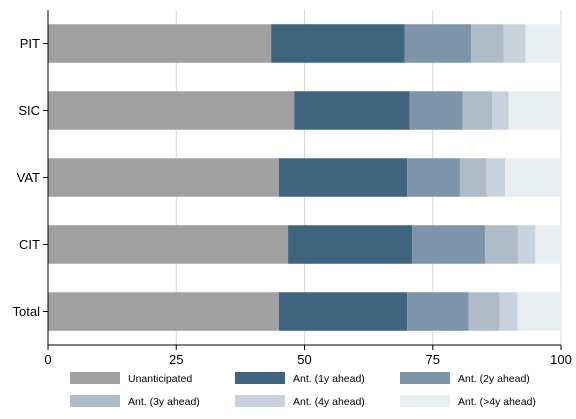  What do you see at coordinates (29, 110) in the screenshot?
I see `y-tick-label-1: SIC` at bounding box center [29, 110].